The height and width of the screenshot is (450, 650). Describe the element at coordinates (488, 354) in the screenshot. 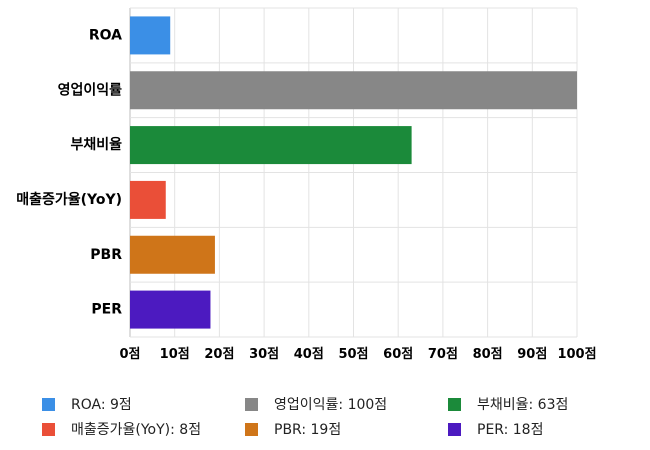

I see `x-tick-label: 80점` at that location.